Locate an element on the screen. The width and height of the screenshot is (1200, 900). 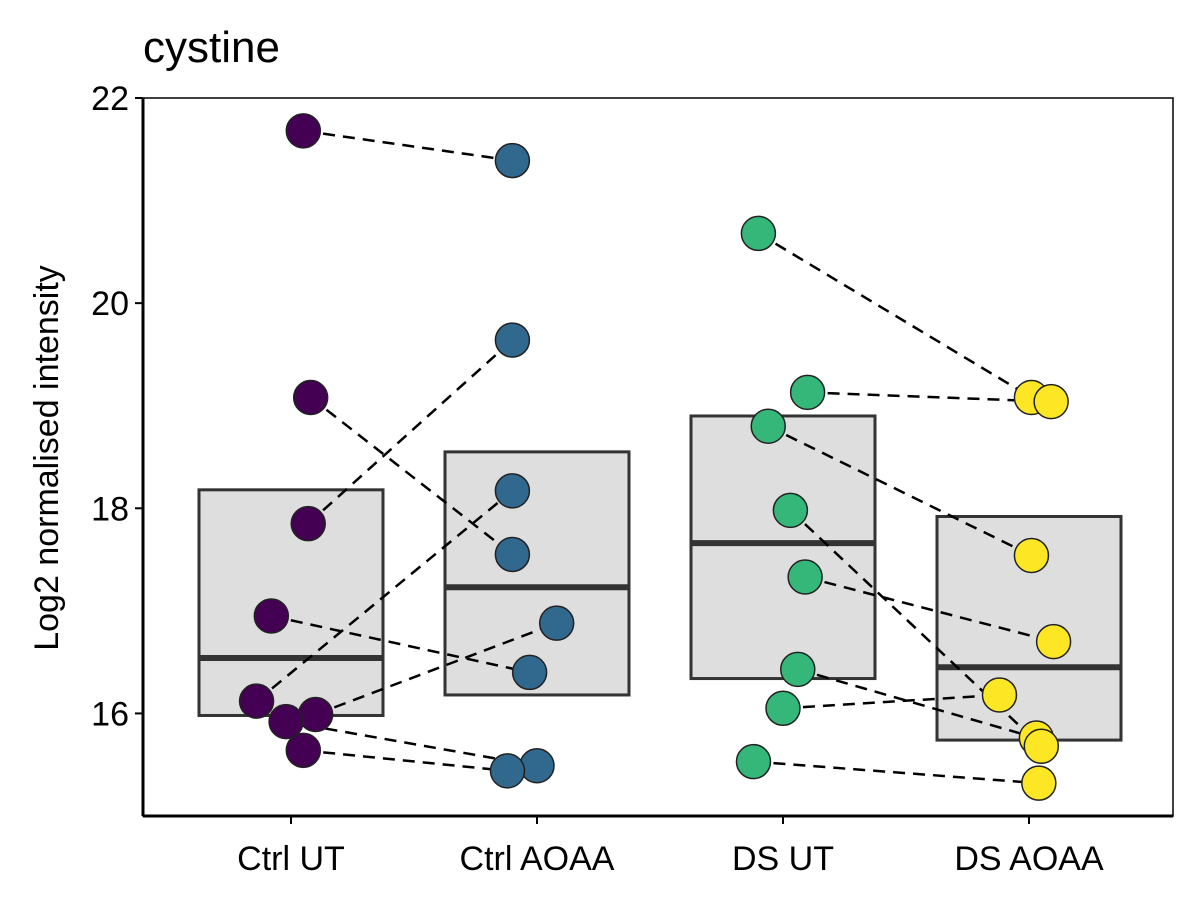
y-axis-title: Log2 normalised intensity is located at coordinates (47, 458).